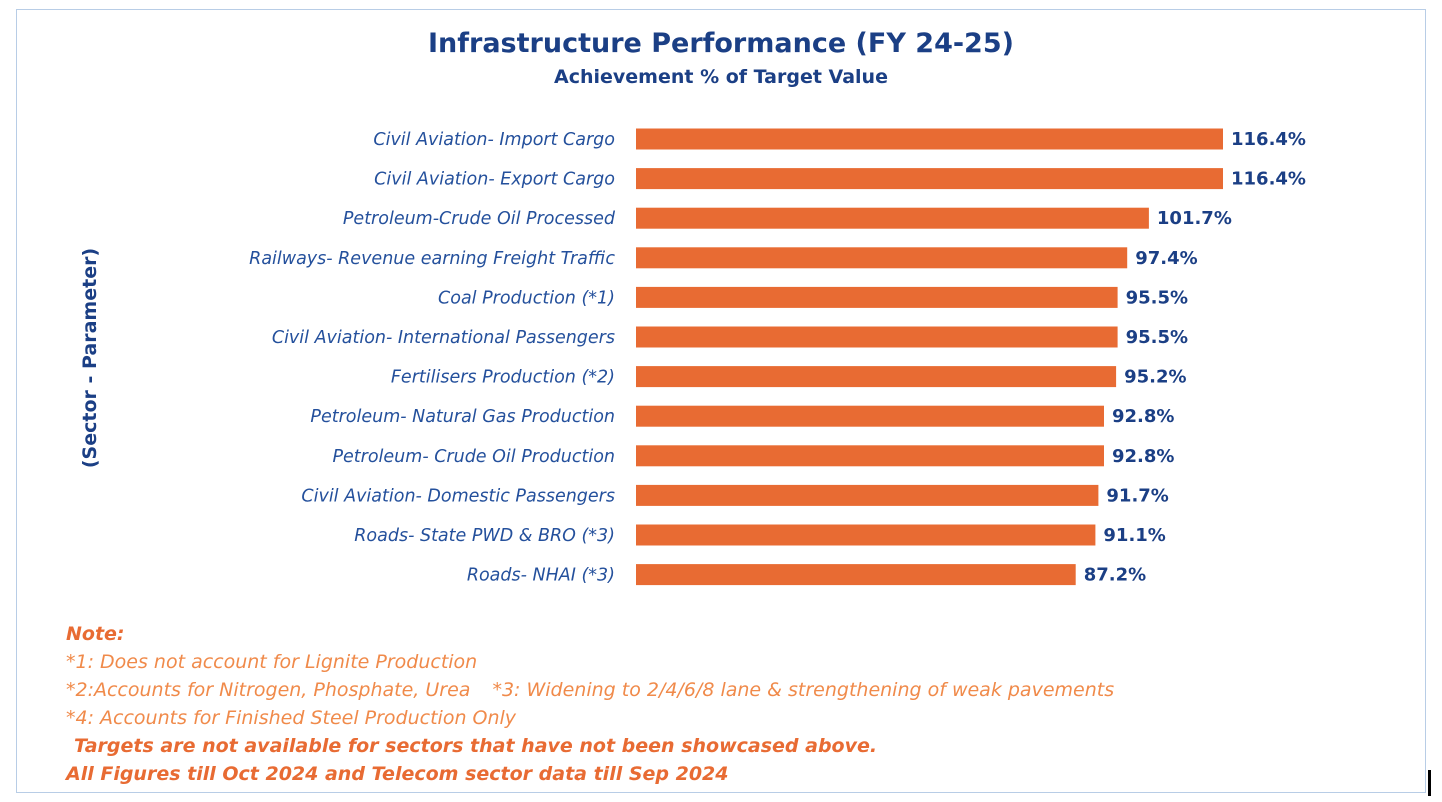 This screenshot has width=1442, height=802. What do you see at coordinates (526, 298) in the screenshot?
I see `category-label: Coal Production (*1)` at bounding box center [526, 298].